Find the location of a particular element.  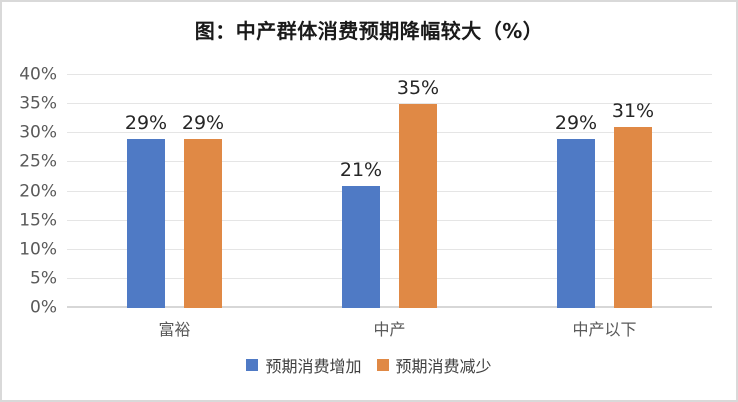

bar-series-2: 35% is located at coordinates (418, 192).